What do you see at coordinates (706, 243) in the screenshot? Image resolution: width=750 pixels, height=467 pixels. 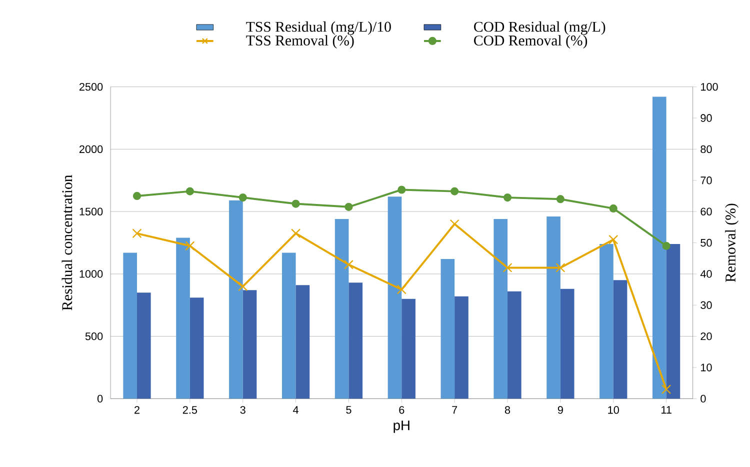 I see `y2-tick-label: 50` at bounding box center [706, 243].